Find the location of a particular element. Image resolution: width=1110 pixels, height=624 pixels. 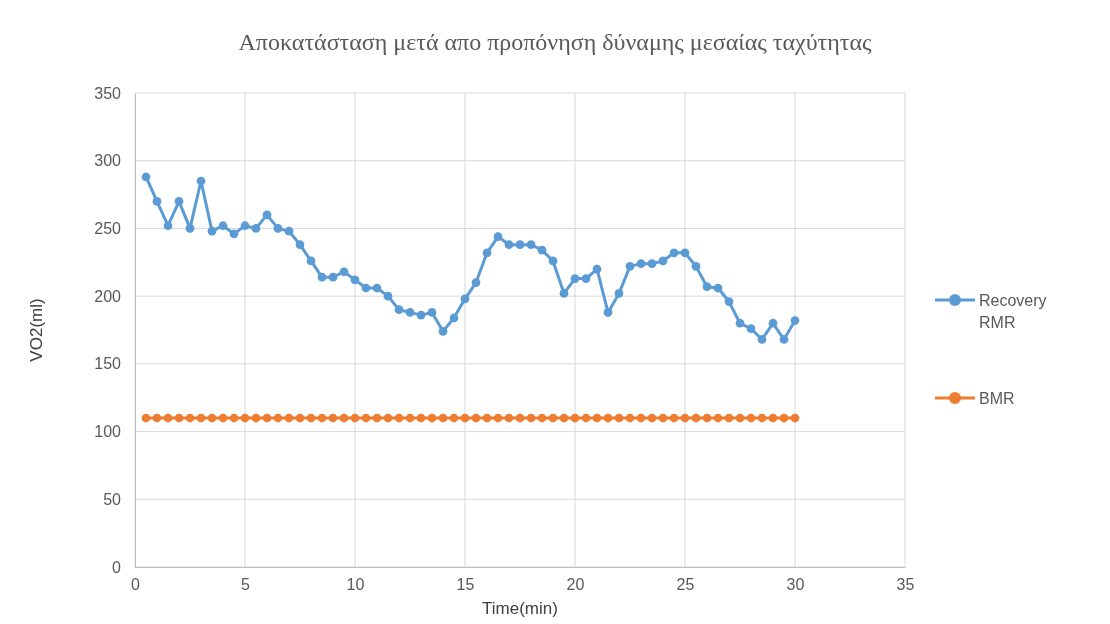

x-tick-label: 5 is located at coordinates (246, 585).